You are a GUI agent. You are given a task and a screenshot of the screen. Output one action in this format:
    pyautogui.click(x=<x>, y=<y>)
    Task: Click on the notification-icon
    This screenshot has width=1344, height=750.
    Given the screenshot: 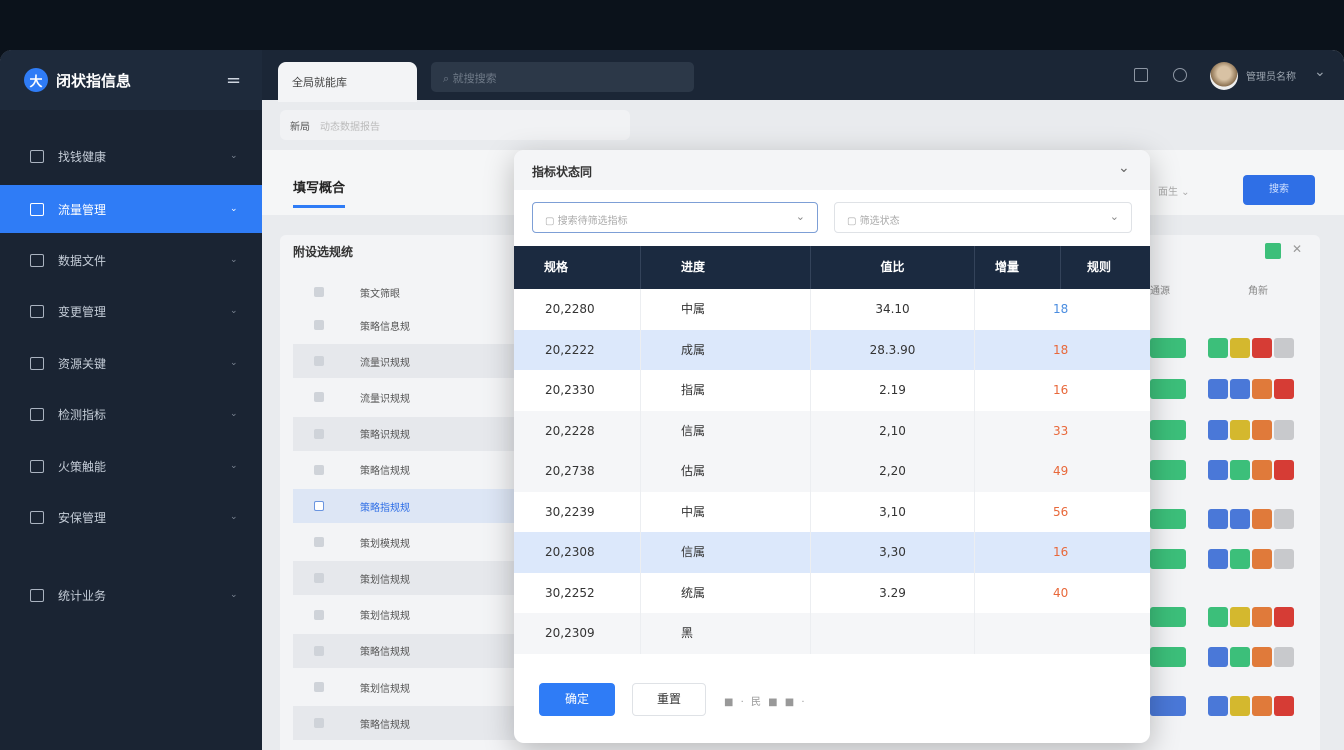 What is the action you would take?
    pyautogui.click(x=1180, y=75)
    